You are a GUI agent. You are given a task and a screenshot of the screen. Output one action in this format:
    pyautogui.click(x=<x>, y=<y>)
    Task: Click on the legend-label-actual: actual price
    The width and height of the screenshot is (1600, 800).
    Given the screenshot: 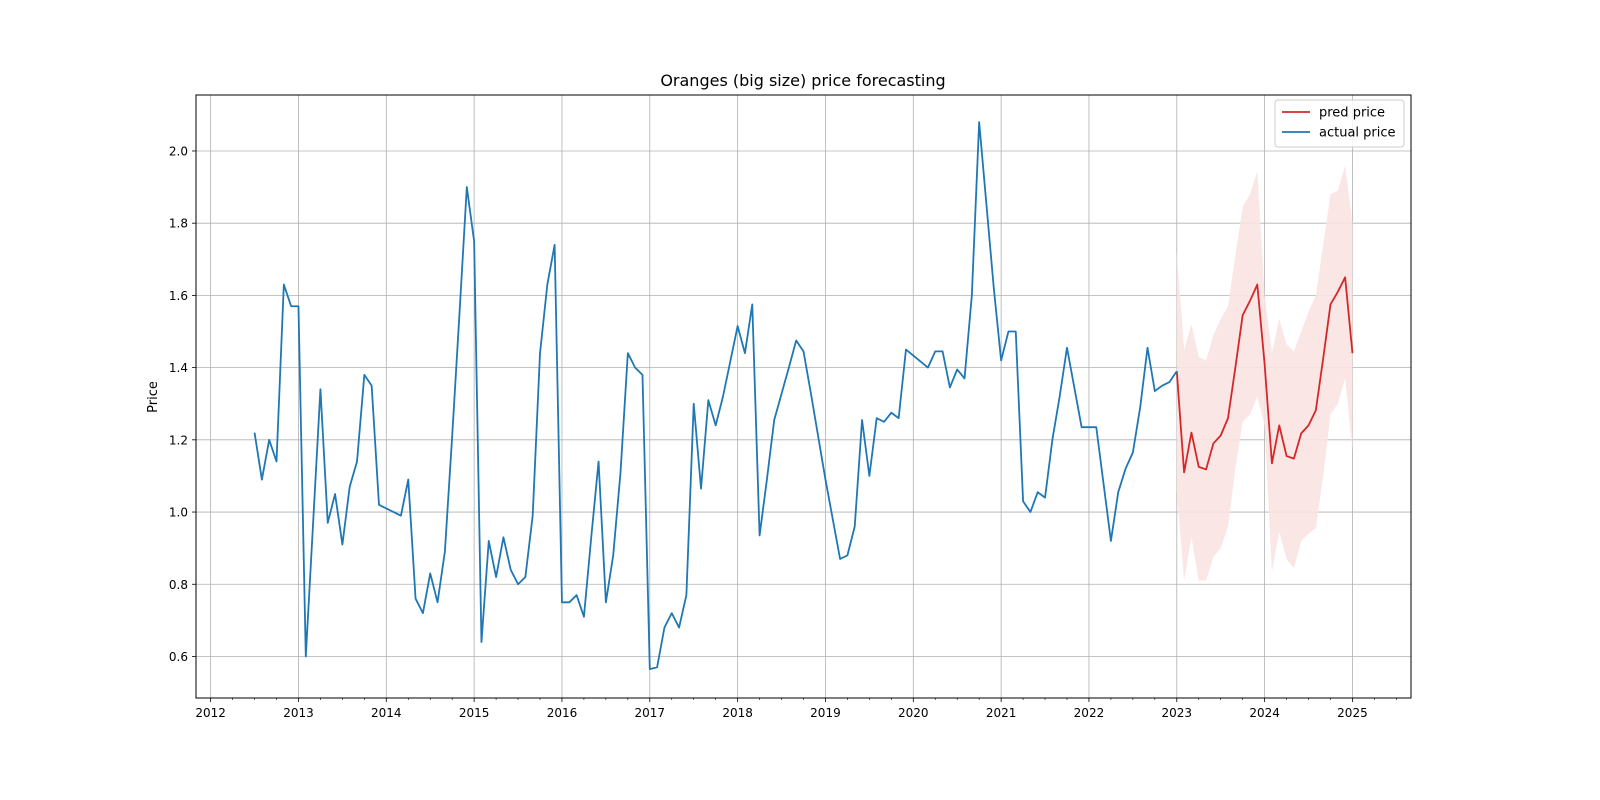 What is the action you would take?
    pyautogui.click(x=1357, y=133)
    